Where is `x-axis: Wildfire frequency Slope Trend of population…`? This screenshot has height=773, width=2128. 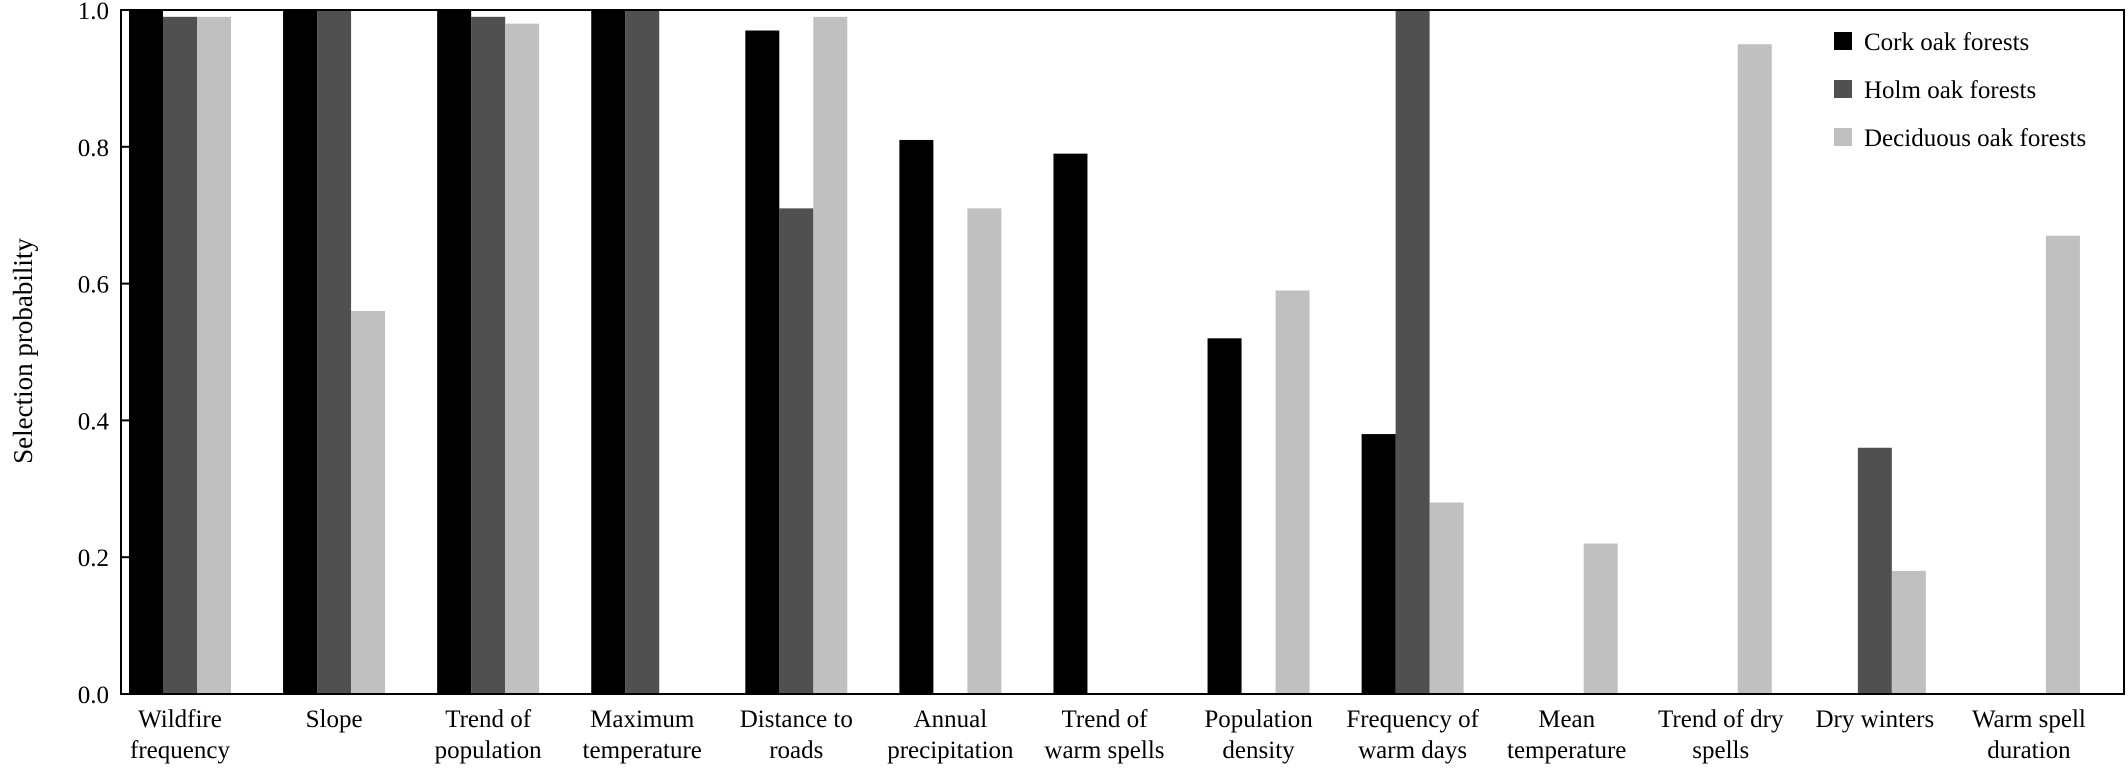 x-axis: Wildfire frequency Slope Trend of population… is located at coordinates (1108, 735).